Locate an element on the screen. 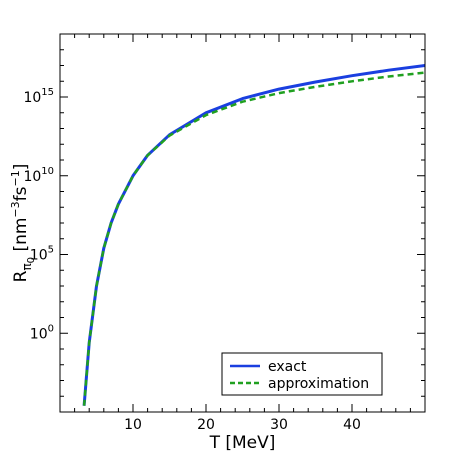  y-label-subsub: 0 is located at coordinates (31, 260).